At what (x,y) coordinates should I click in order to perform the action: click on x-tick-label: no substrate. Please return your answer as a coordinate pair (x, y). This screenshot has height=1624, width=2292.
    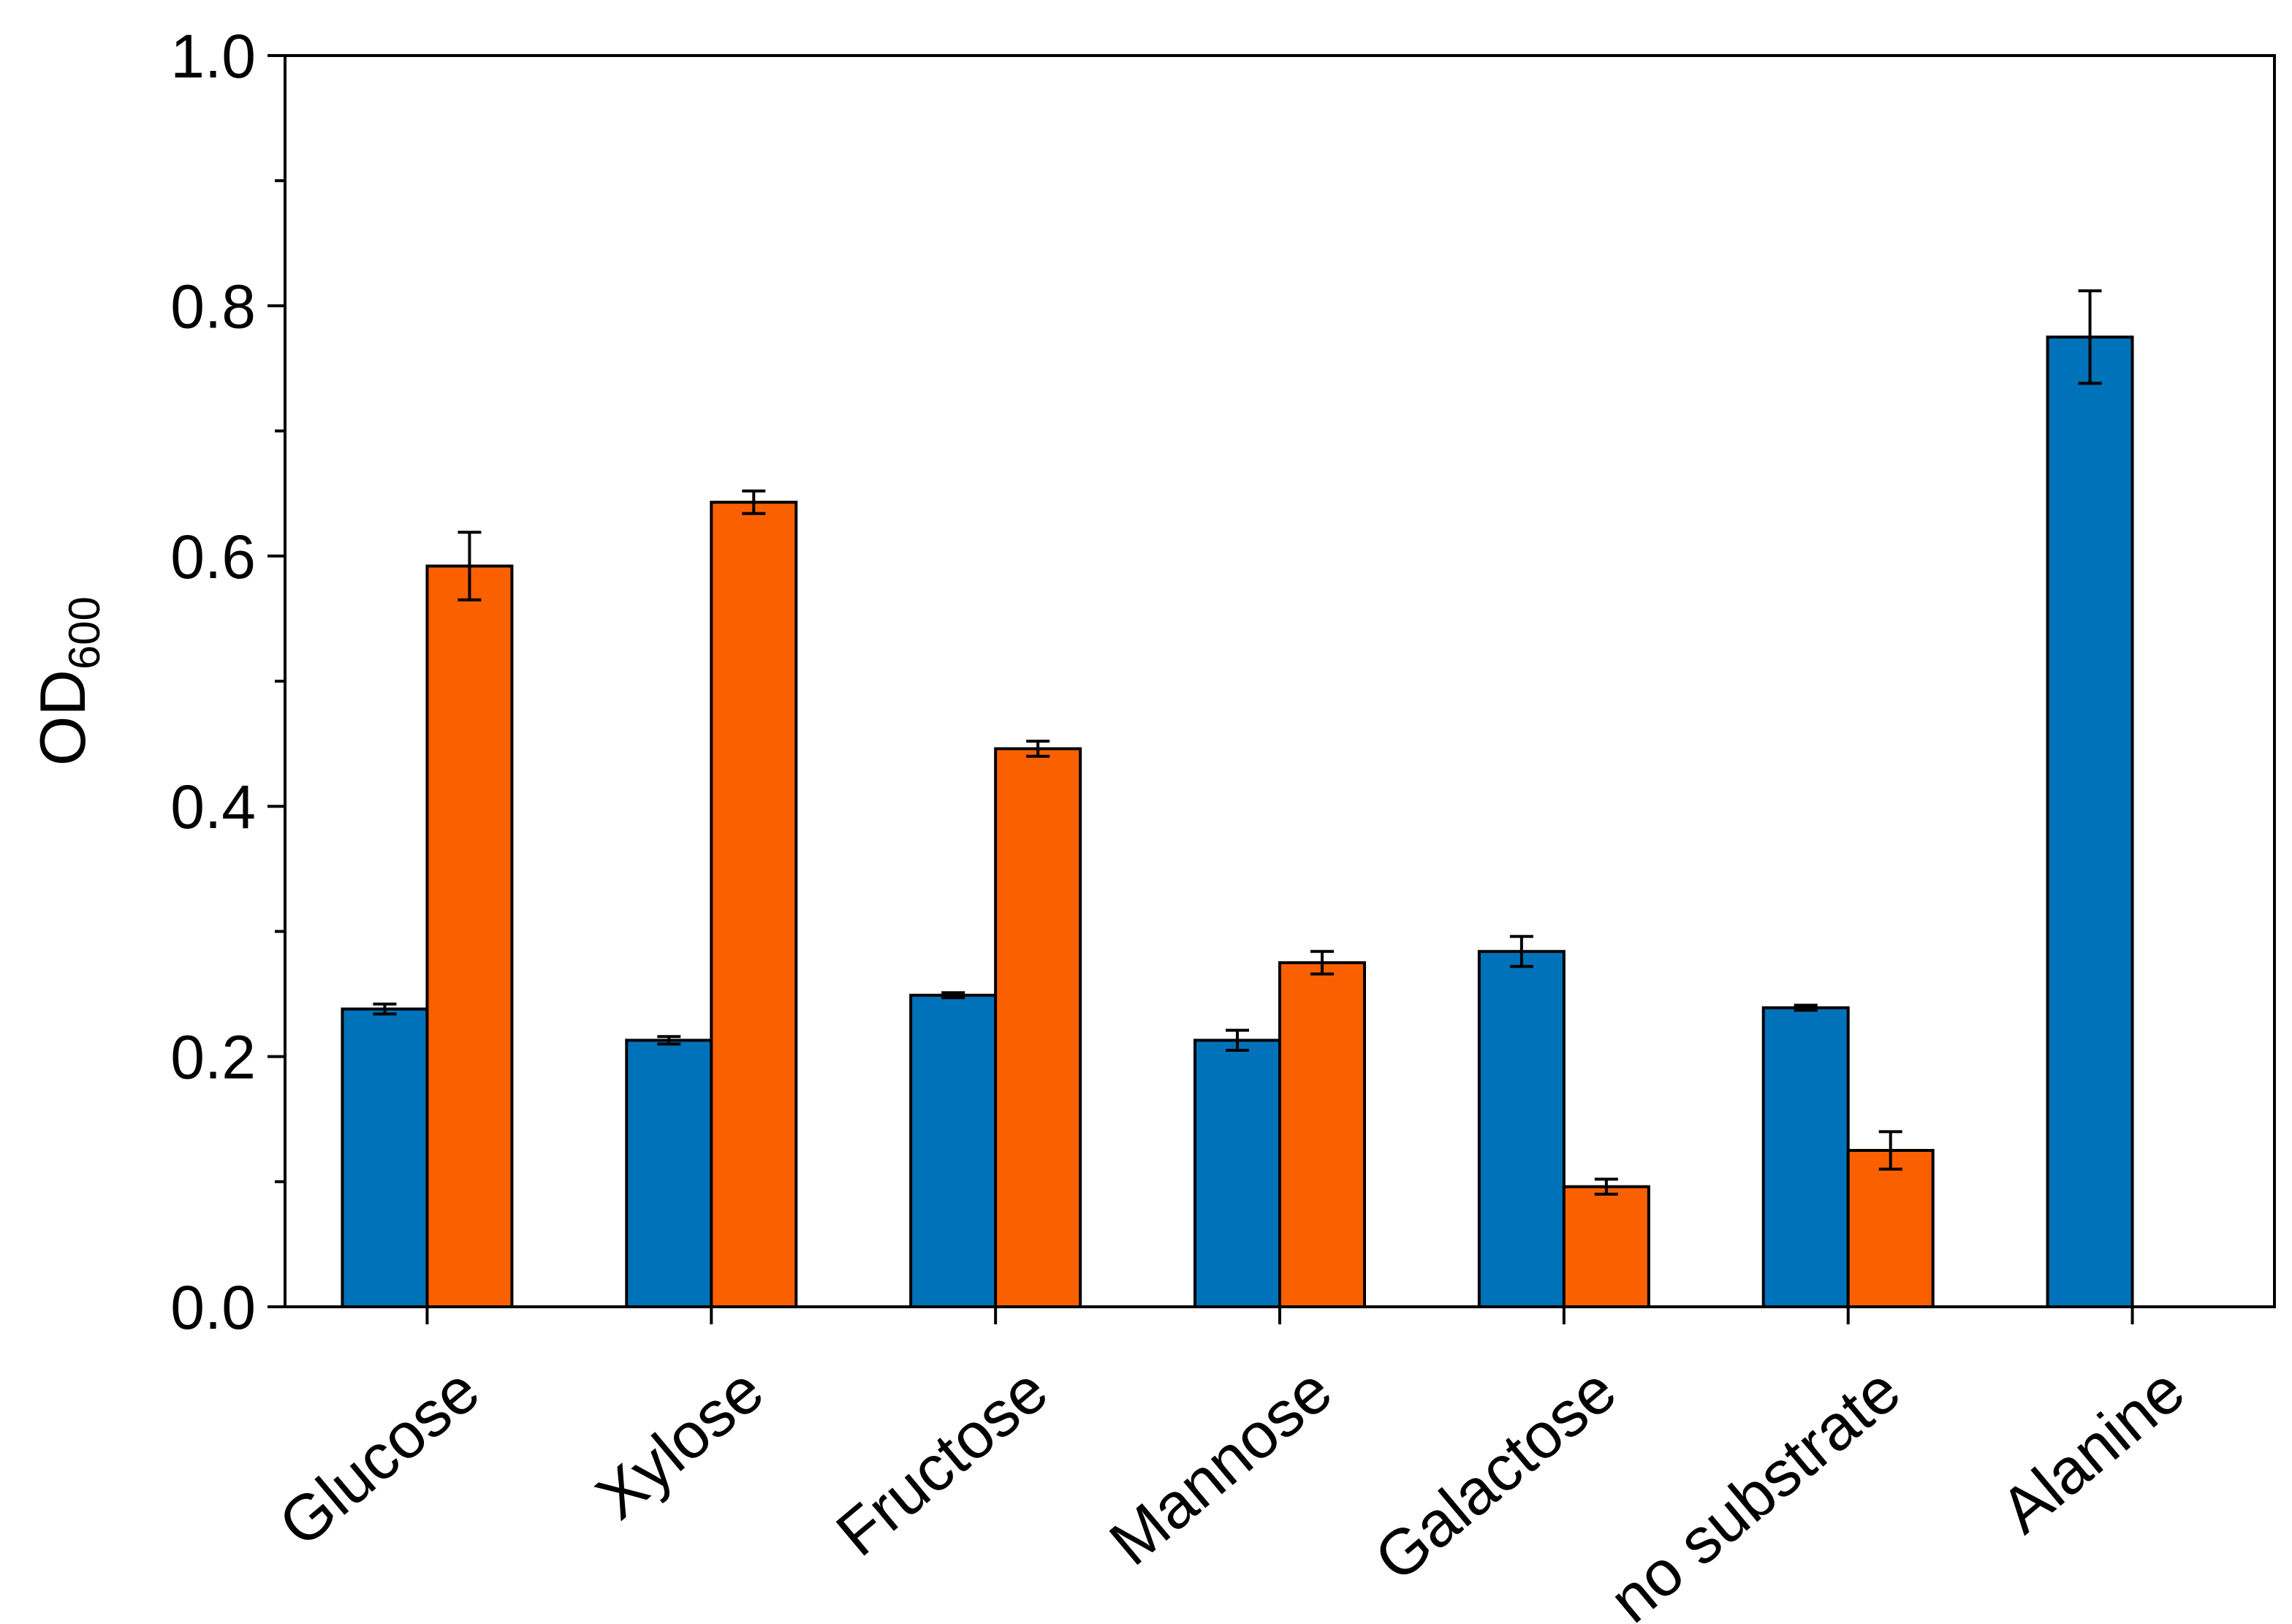
    Looking at the image, I should click on (1754, 1489).